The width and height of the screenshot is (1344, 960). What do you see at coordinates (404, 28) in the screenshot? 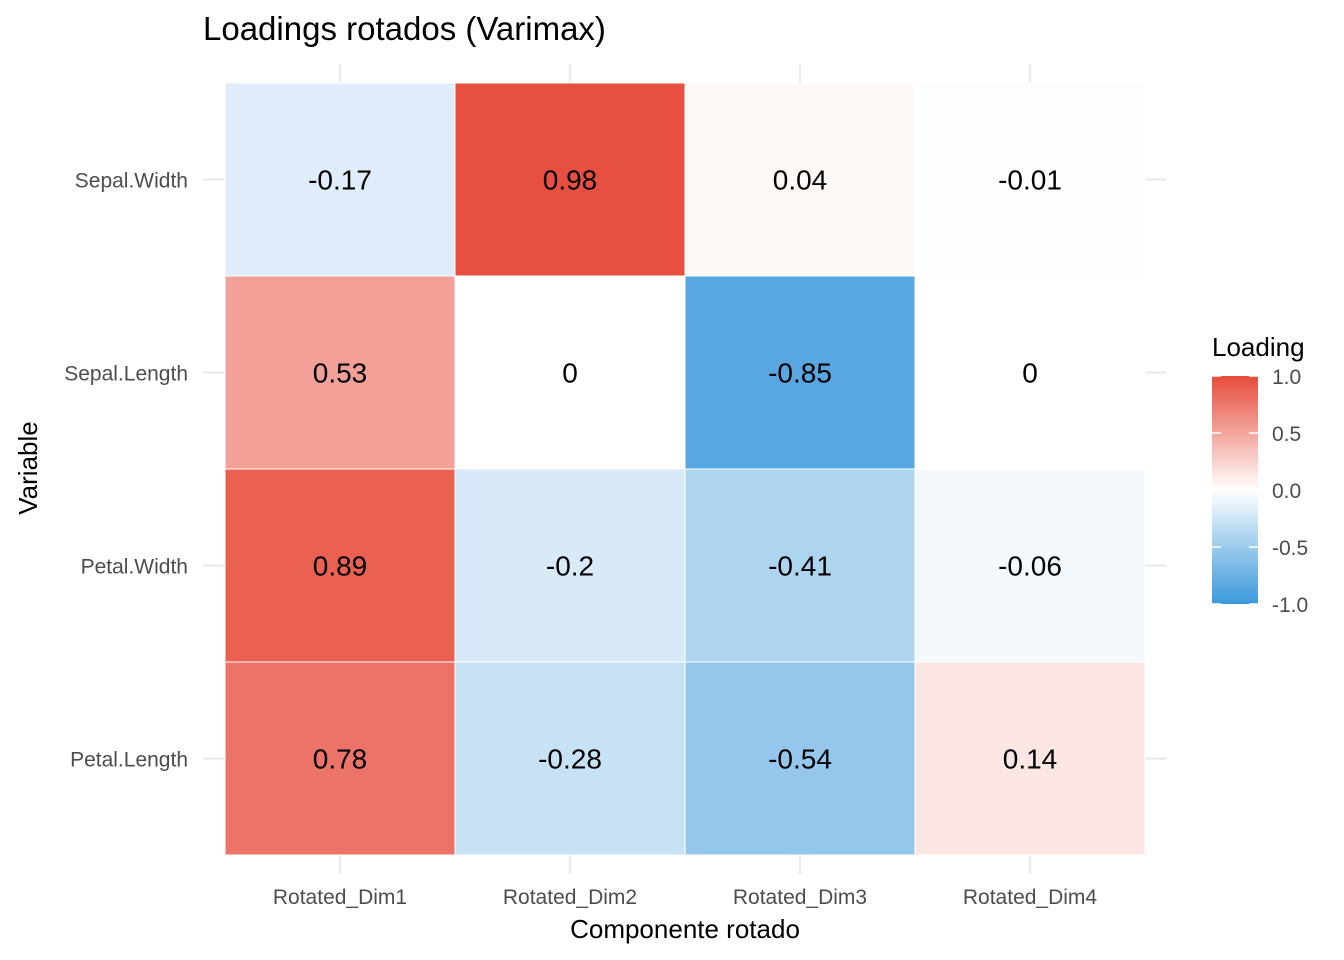
I see `chart-title: Loadings rotados (Varimax)` at bounding box center [404, 28].